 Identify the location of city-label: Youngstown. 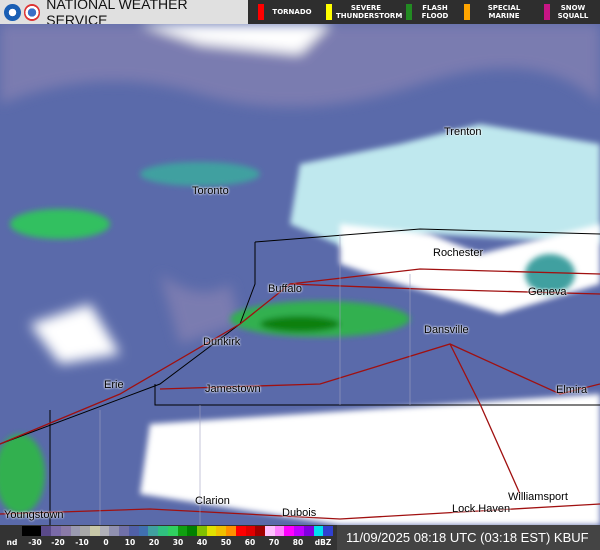
(34, 515).